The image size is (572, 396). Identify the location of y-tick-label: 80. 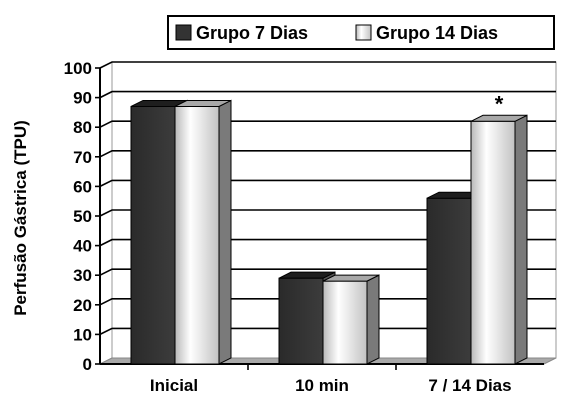
(82, 127).